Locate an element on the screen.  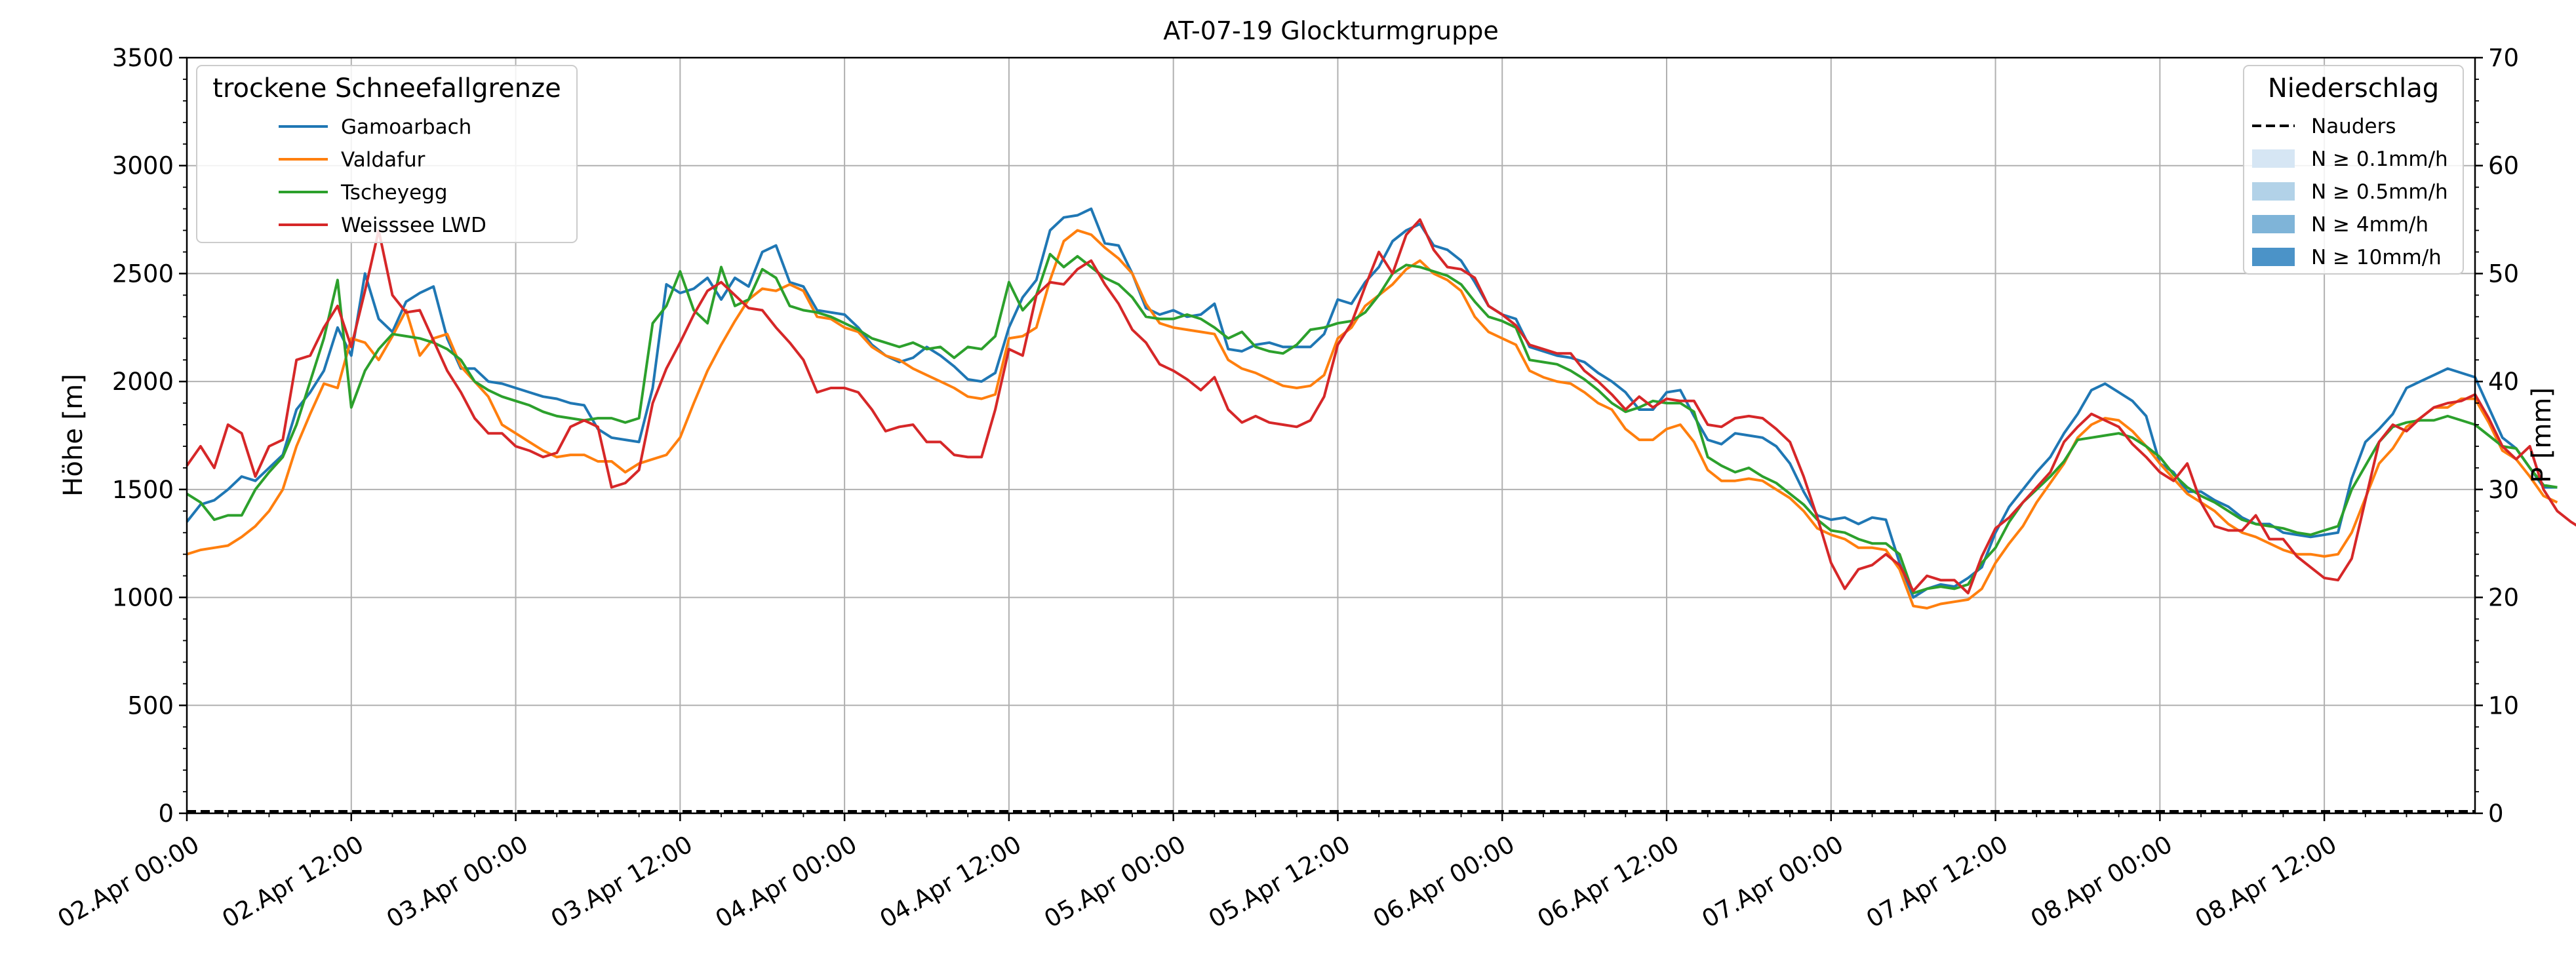
y2-axis-title: P [mm] is located at coordinates (2542, 435).